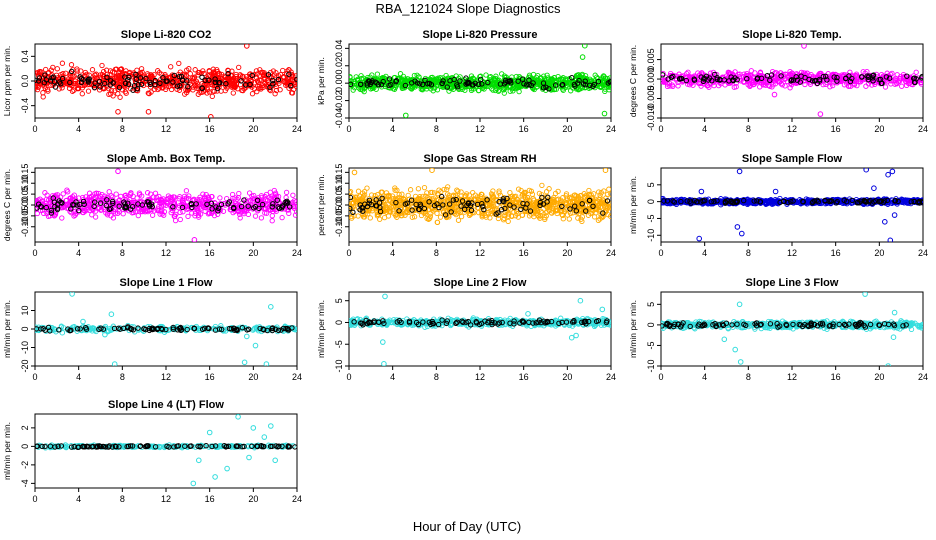 Image resolution: width=936 pixels, height=540 pixels. I want to click on x-tick-label: 20, so click(879, 253).